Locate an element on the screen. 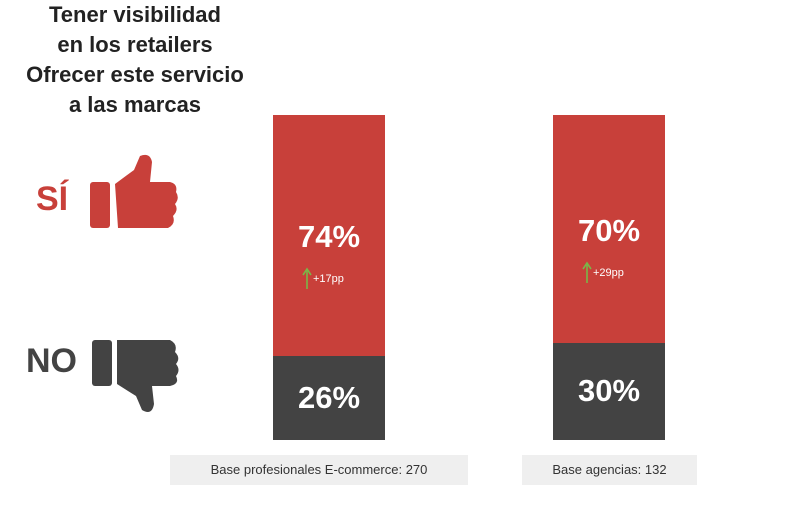 This screenshot has height=526, width=786. change-annotation: +29pp is located at coordinates (608, 272).